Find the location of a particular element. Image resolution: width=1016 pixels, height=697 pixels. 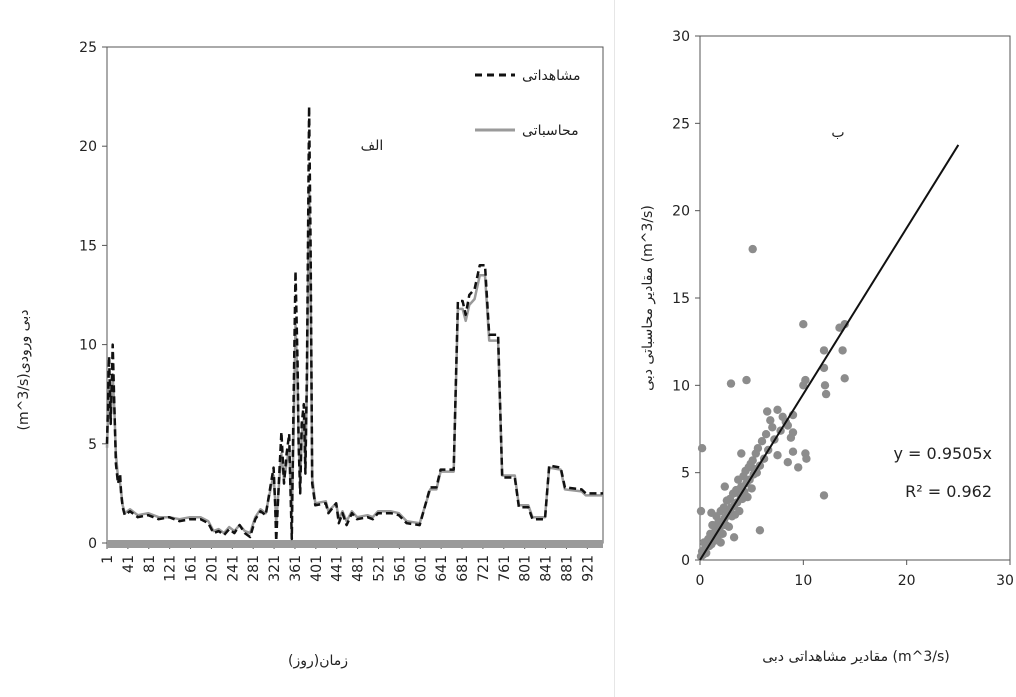

x-tick-label: 10 is located at coordinates (803, 581).